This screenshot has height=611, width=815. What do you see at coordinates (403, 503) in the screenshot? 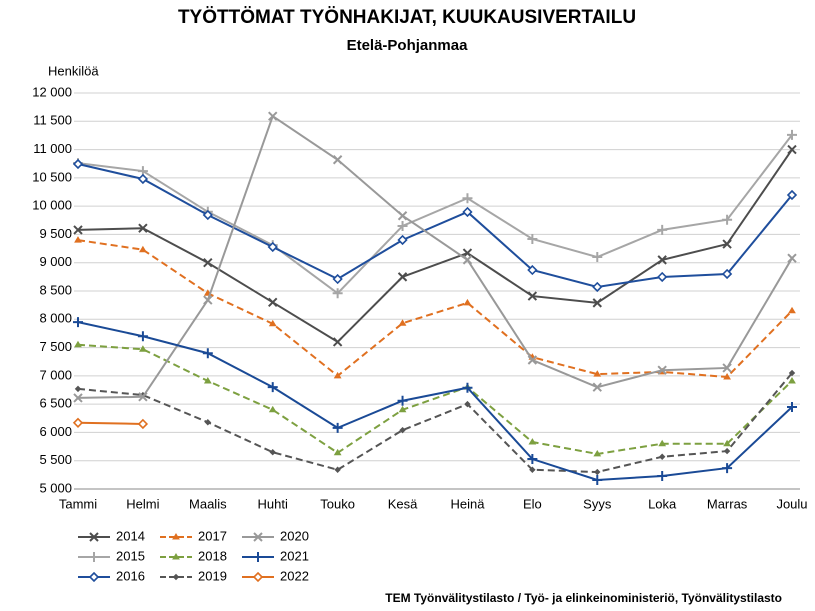
I see `x-tick-label: Kesä` at bounding box center [403, 503].